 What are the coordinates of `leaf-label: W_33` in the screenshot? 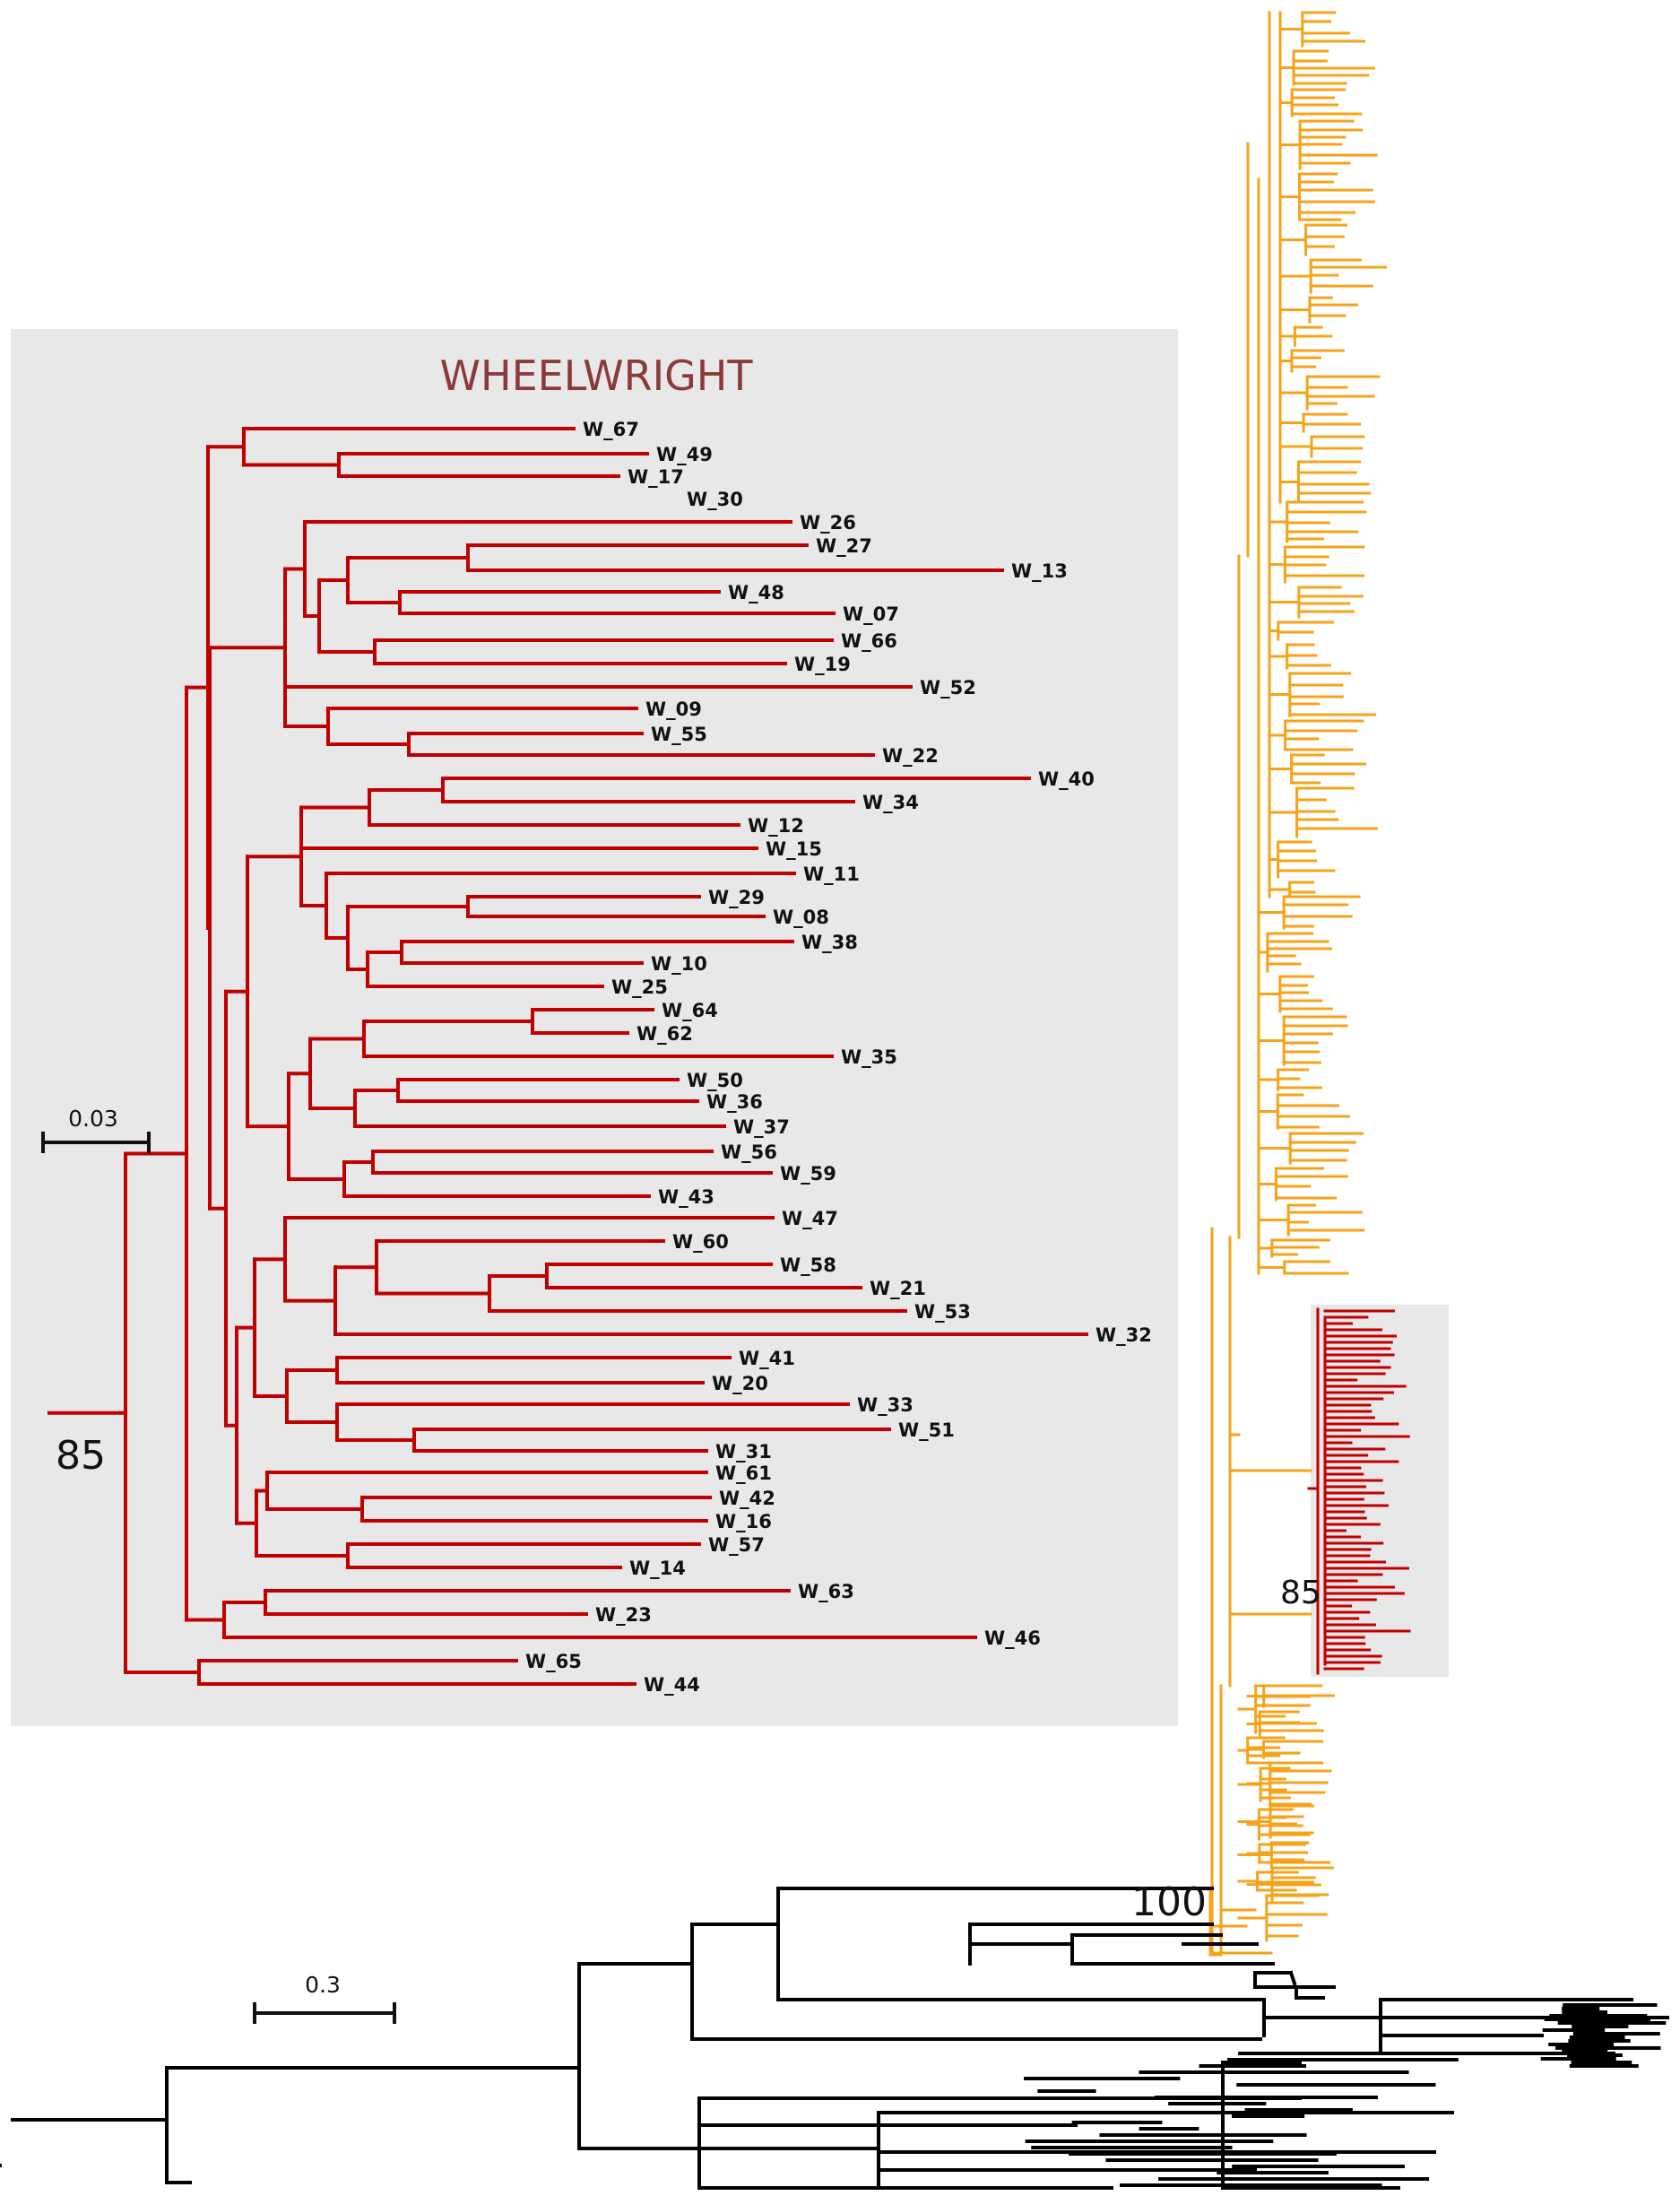 It's located at (885, 1405).